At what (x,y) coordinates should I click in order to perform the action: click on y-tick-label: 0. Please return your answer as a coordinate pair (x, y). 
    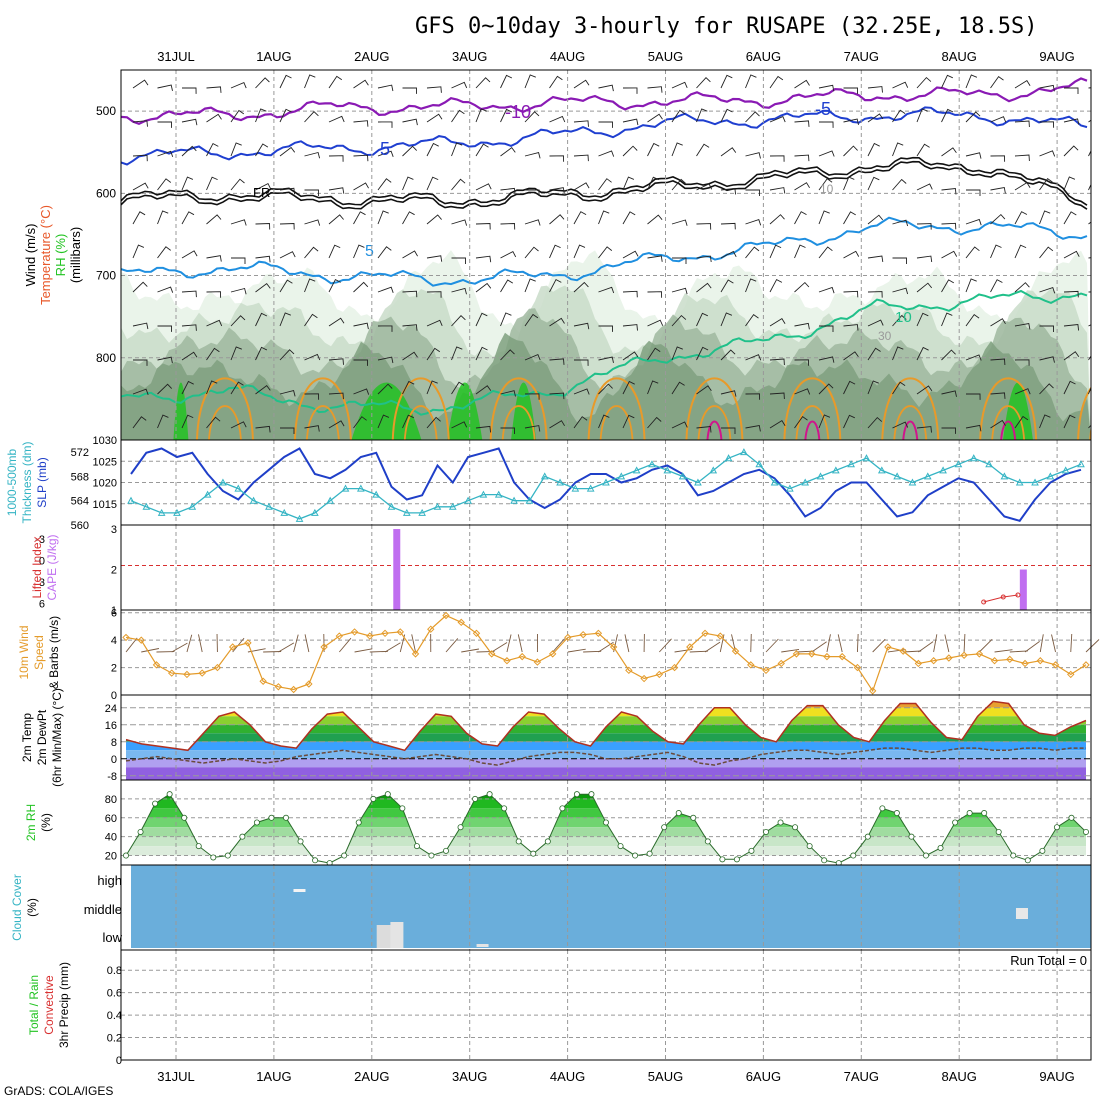
    Looking at the image, I should click on (114, 696).